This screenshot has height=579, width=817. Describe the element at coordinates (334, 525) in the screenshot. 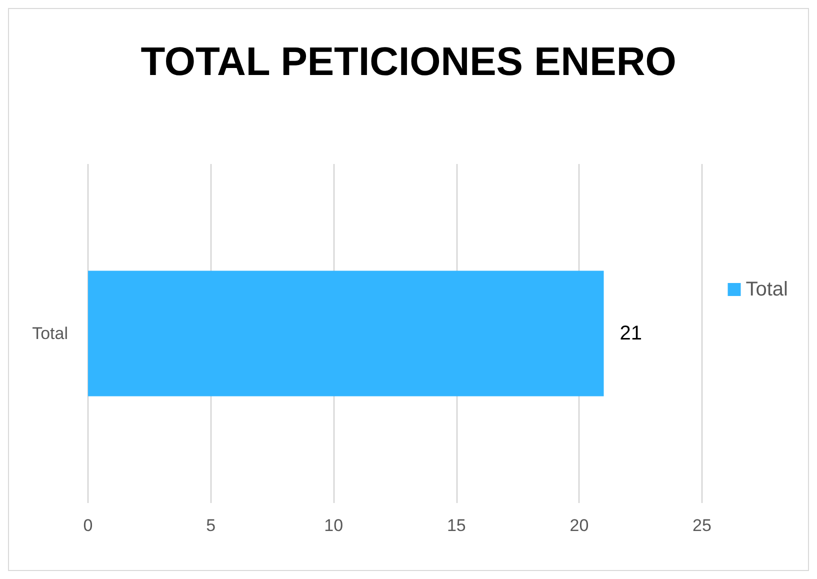

I see `x-tick-label: 10` at that location.